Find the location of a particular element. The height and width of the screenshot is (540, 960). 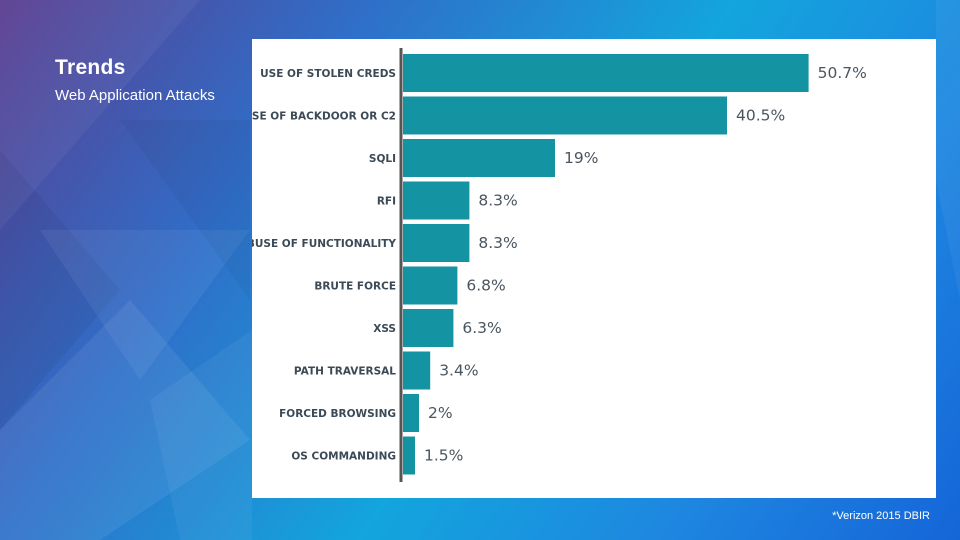

category-label: USE OF BACKDOOR OR C2 is located at coordinates (324, 117).